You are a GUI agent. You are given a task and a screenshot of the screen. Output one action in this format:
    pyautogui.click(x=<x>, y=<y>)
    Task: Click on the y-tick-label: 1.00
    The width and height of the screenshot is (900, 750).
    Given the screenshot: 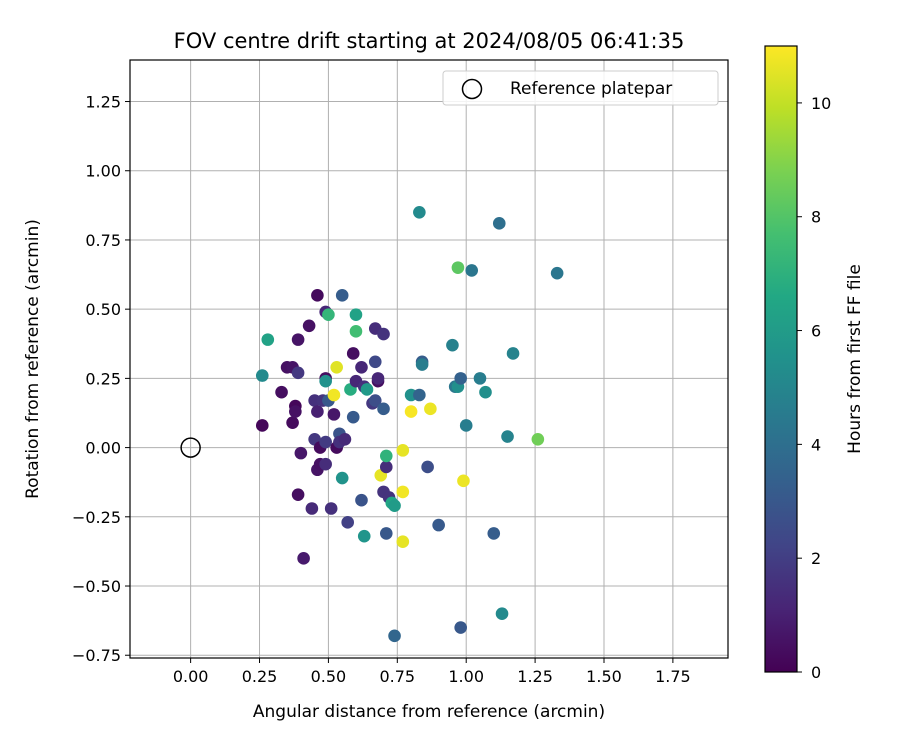 What is the action you would take?
    pyautogui.click(x=103, y=171)
    